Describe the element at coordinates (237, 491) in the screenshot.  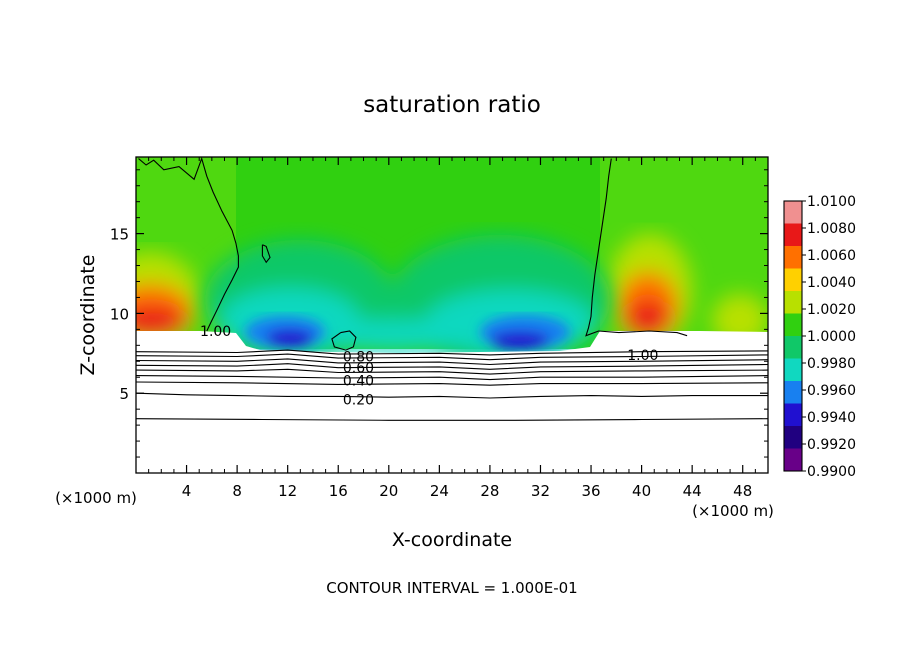
I see `x-tick-label-1: 8` at that location.